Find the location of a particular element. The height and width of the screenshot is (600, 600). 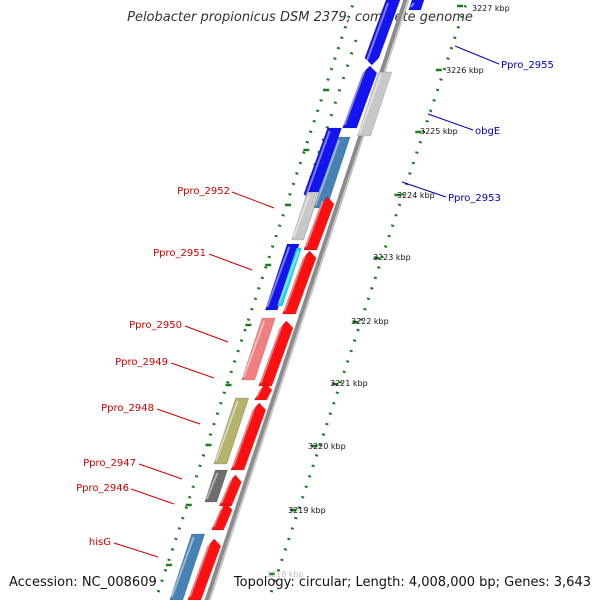

gene-label-ppro-2955: Ppro_2955 is located at coordinates (527, 65).